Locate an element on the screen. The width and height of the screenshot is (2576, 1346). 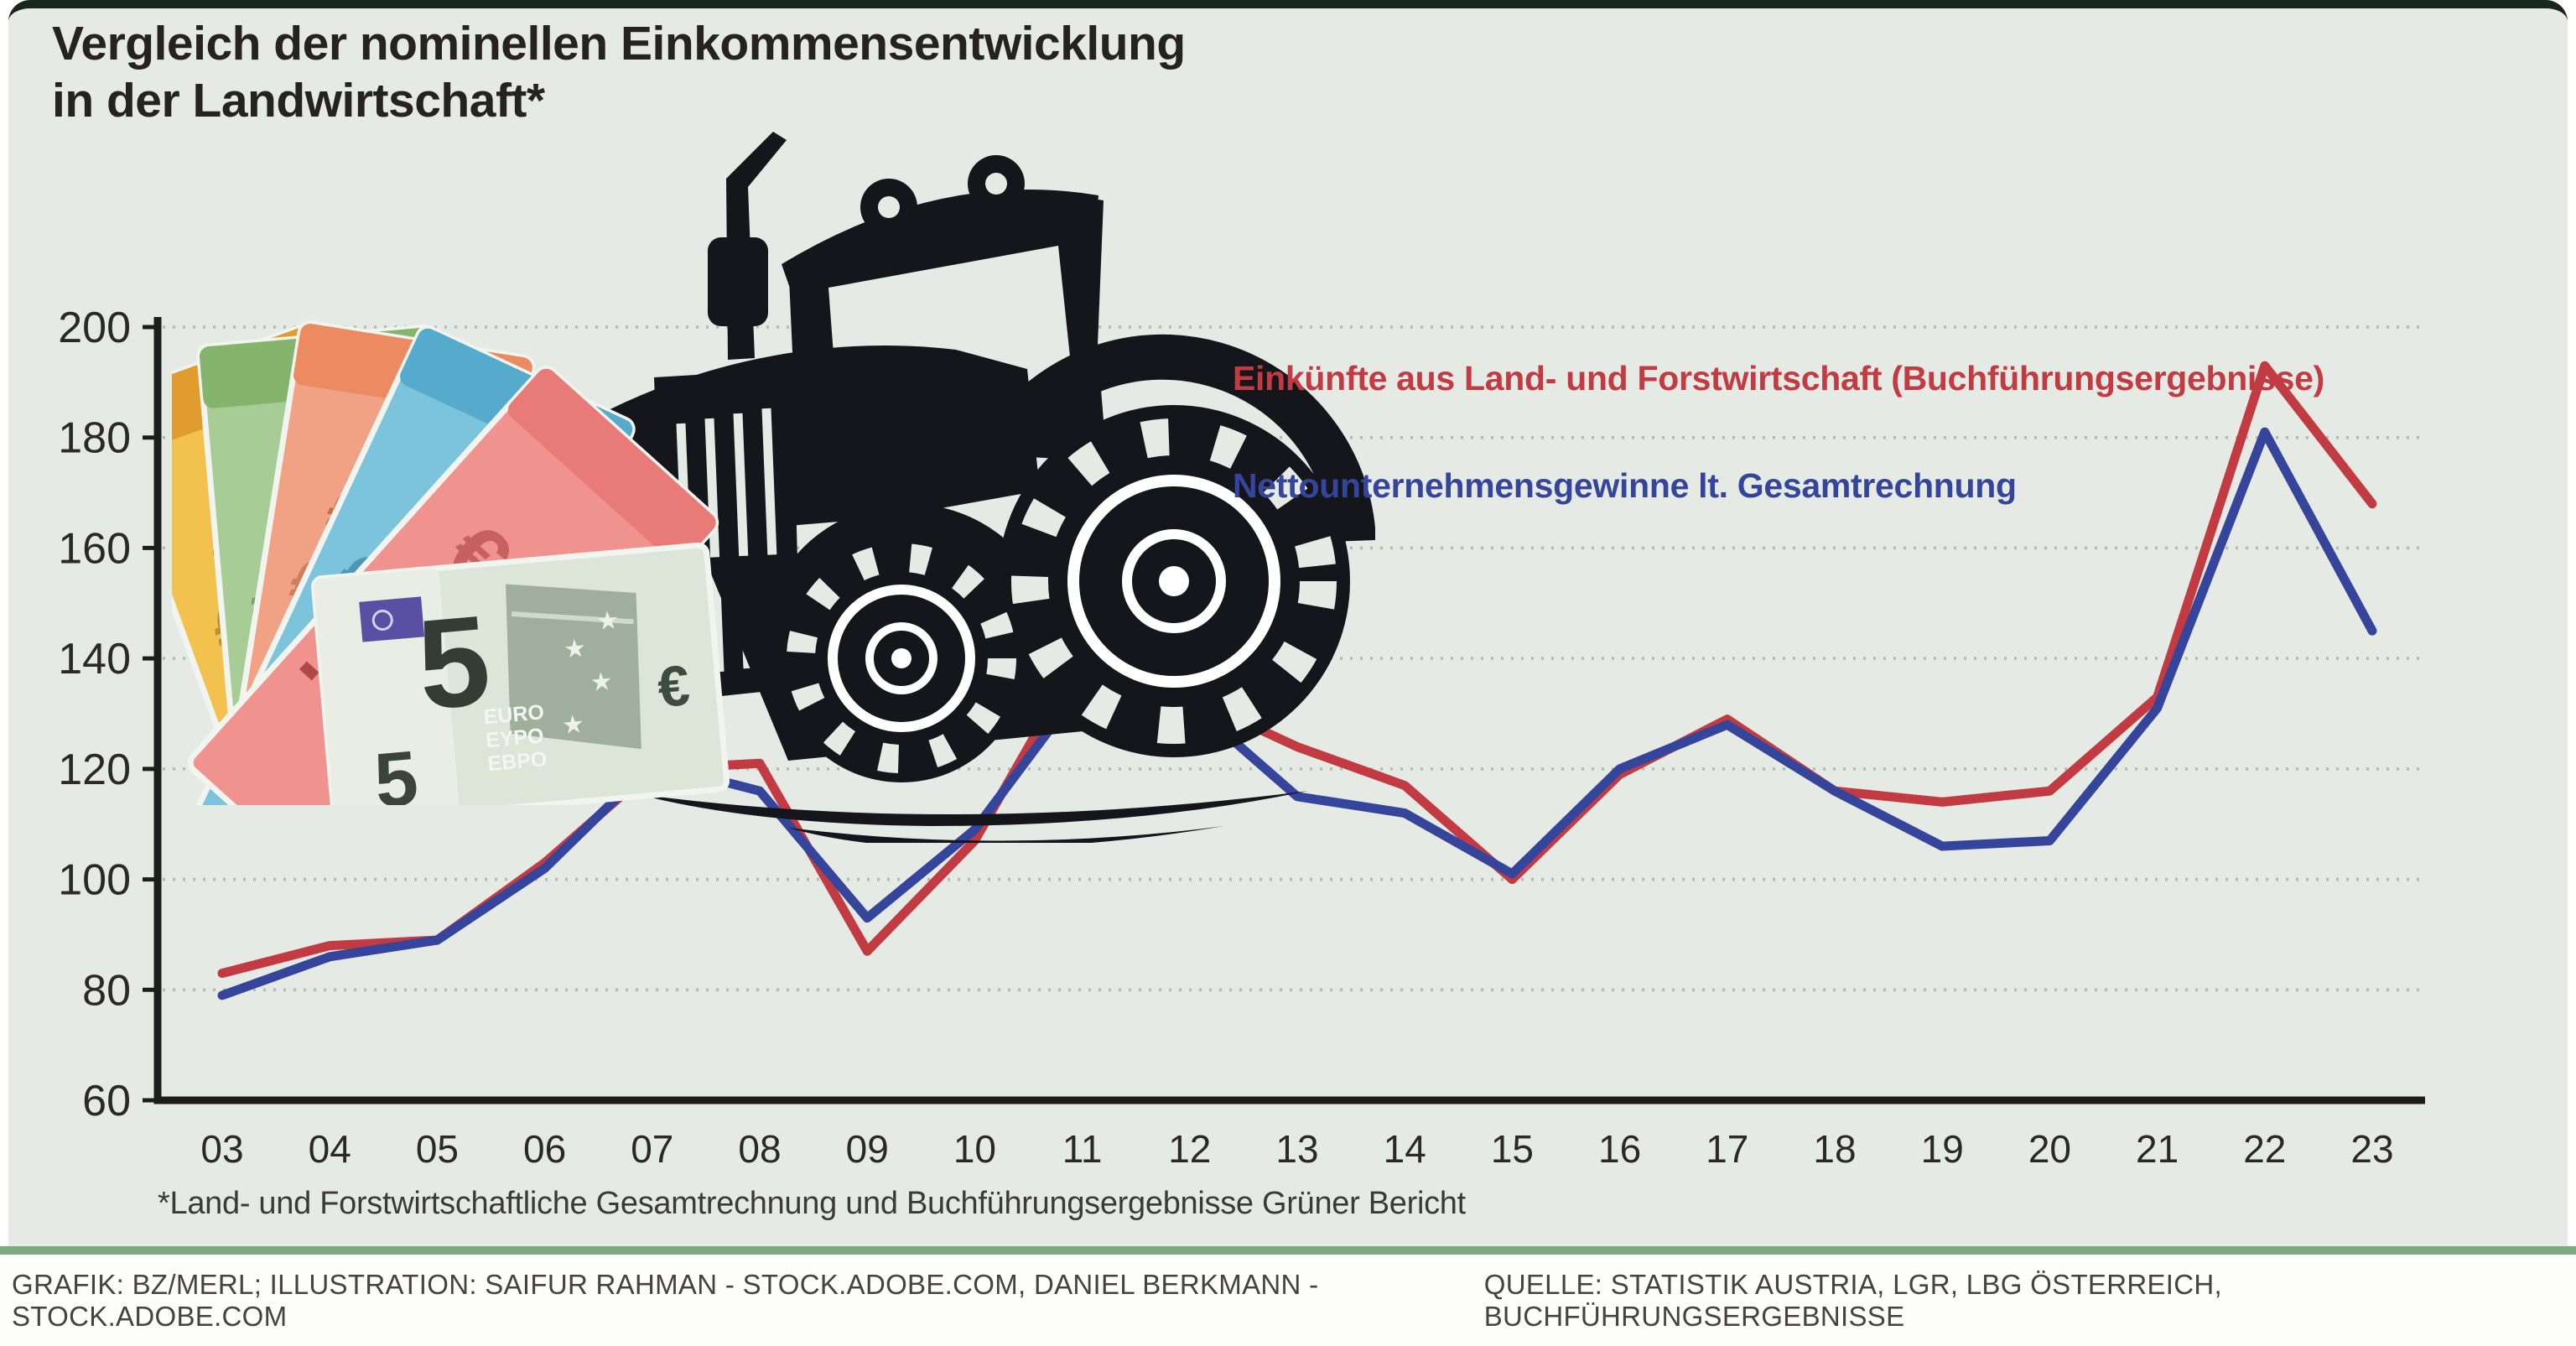
rear-fender is located at coordinates (1180, 439).